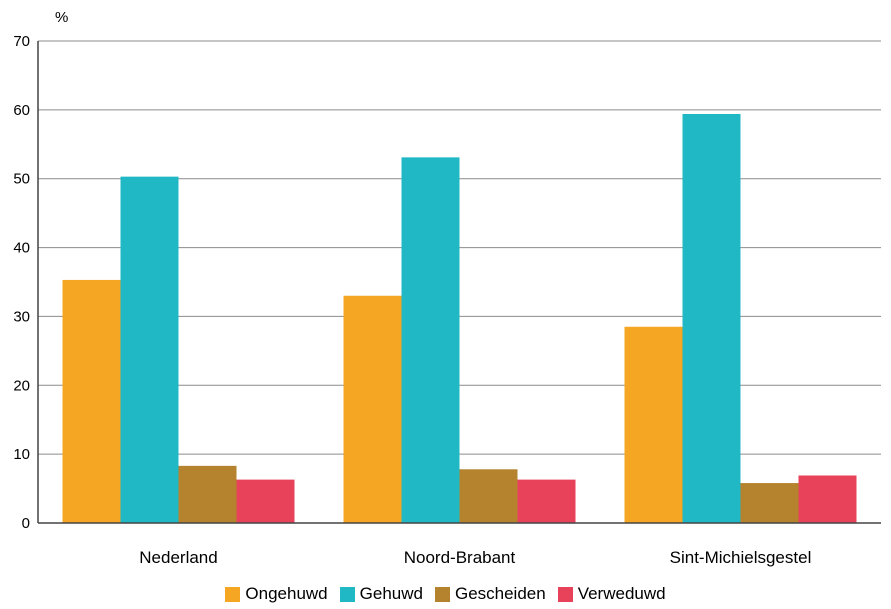 The image size is (891, 609). Describe the element at coordinates (546, 501) in the screenshot. I see `bar-verweduwd-noord-brabant` at that location.